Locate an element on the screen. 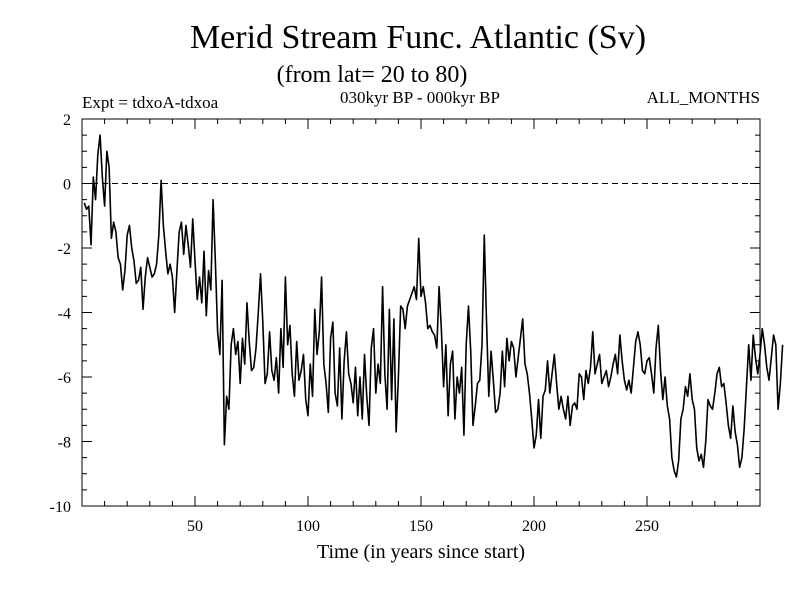  x-tick-label: 50 is located at coordinates (195, 526).